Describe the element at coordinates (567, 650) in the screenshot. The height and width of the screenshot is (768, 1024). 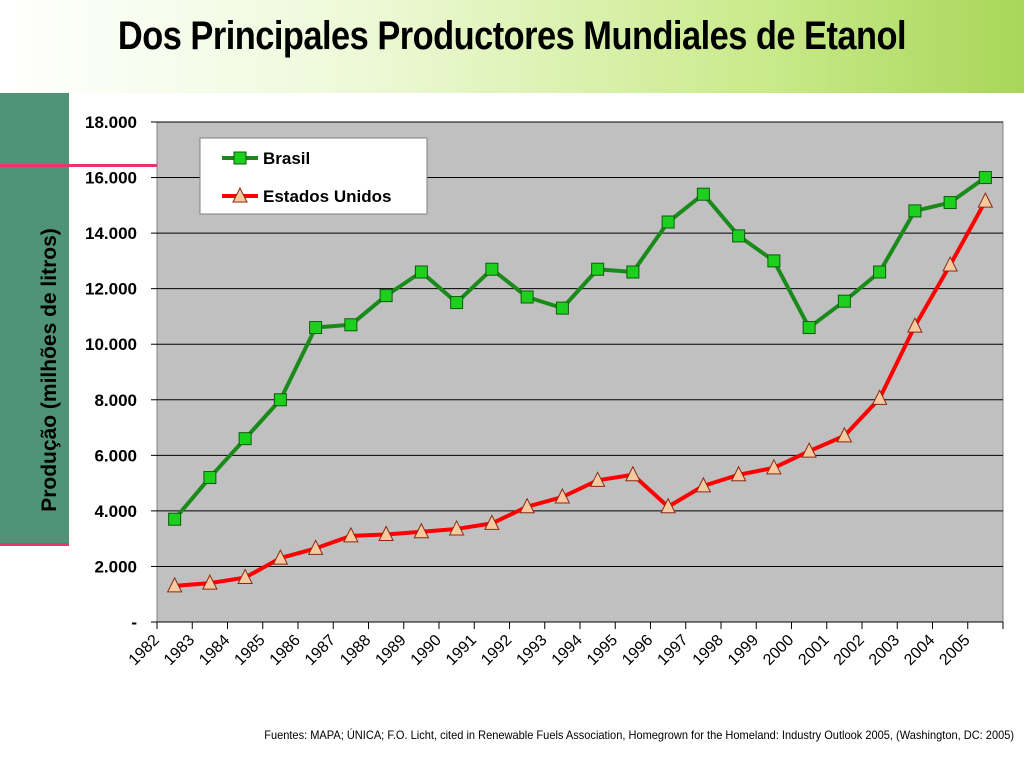
I see `x-tick-label: 1994` at that location.